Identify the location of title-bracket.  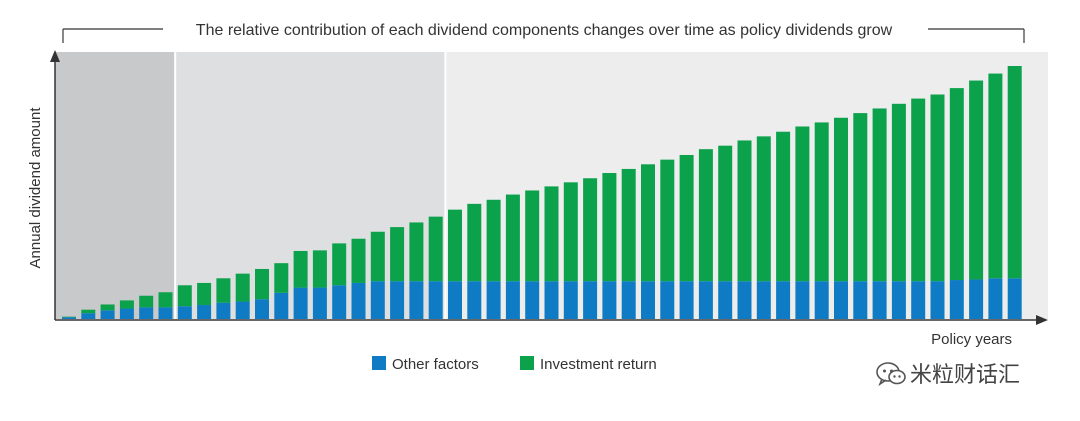
(543, 35).